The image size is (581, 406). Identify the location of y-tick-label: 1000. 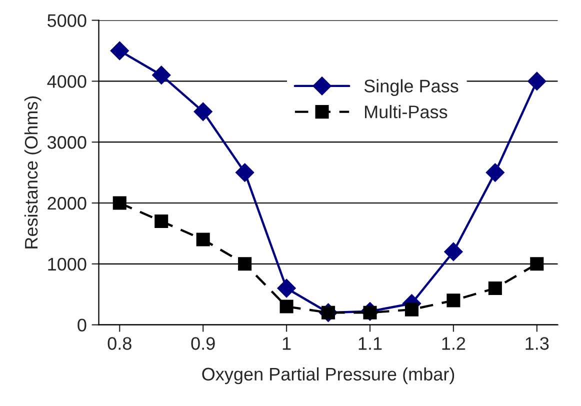
(67, 264).